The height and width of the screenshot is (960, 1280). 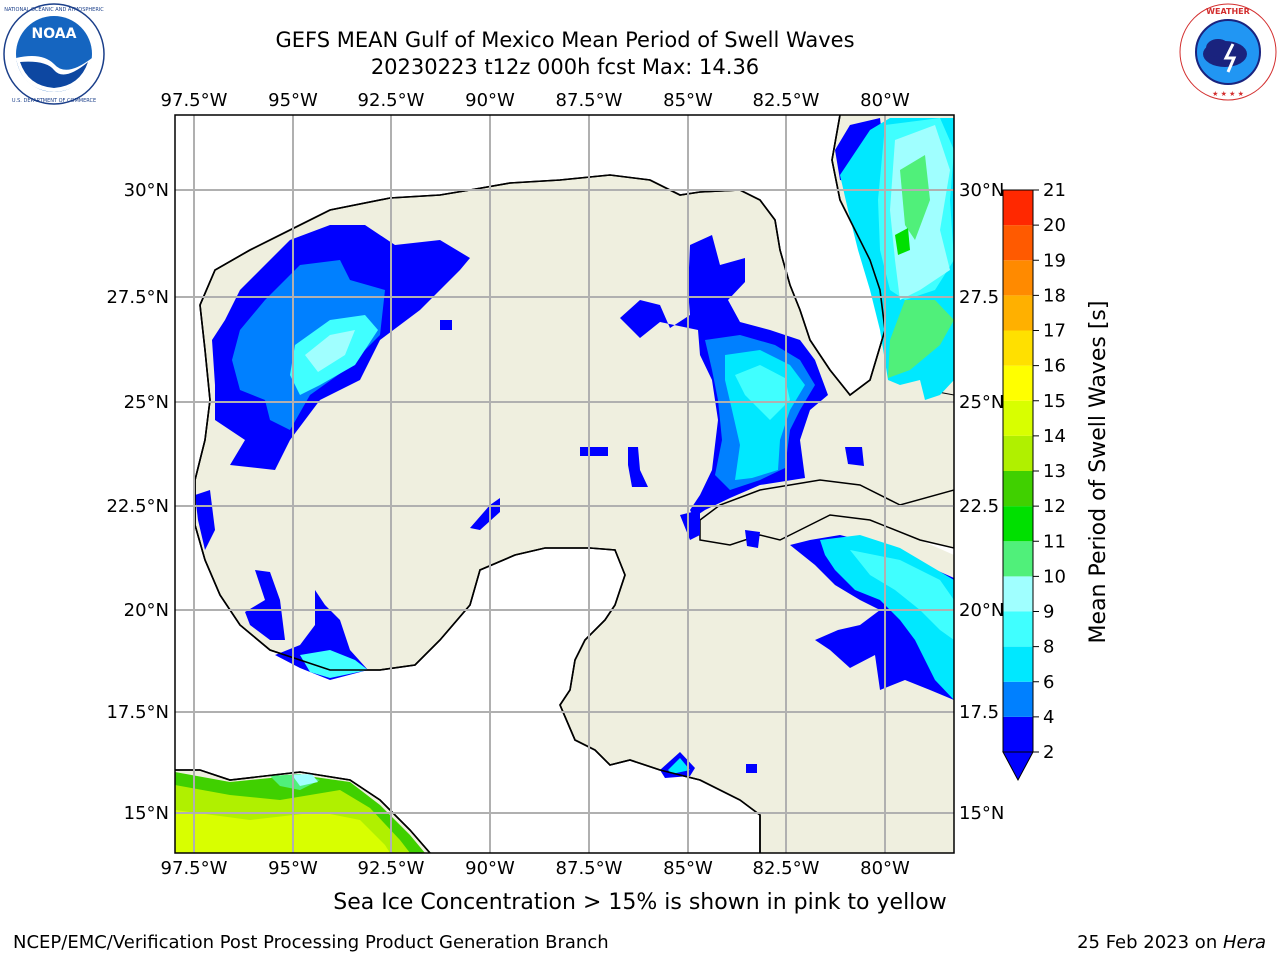 What do you see at coordinates (1018, 766) in the screenshot?
I see `colorbar-underflow-arrow` at bounding box center [1018, 766].